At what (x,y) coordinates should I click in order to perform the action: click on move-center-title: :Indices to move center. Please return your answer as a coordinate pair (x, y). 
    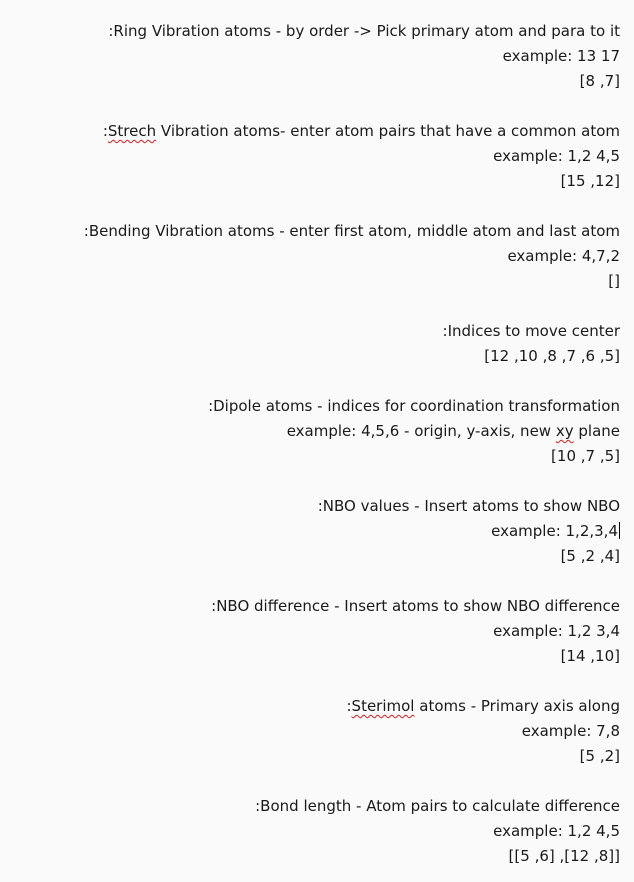
    Looking at the image, I should click on (531, 331).